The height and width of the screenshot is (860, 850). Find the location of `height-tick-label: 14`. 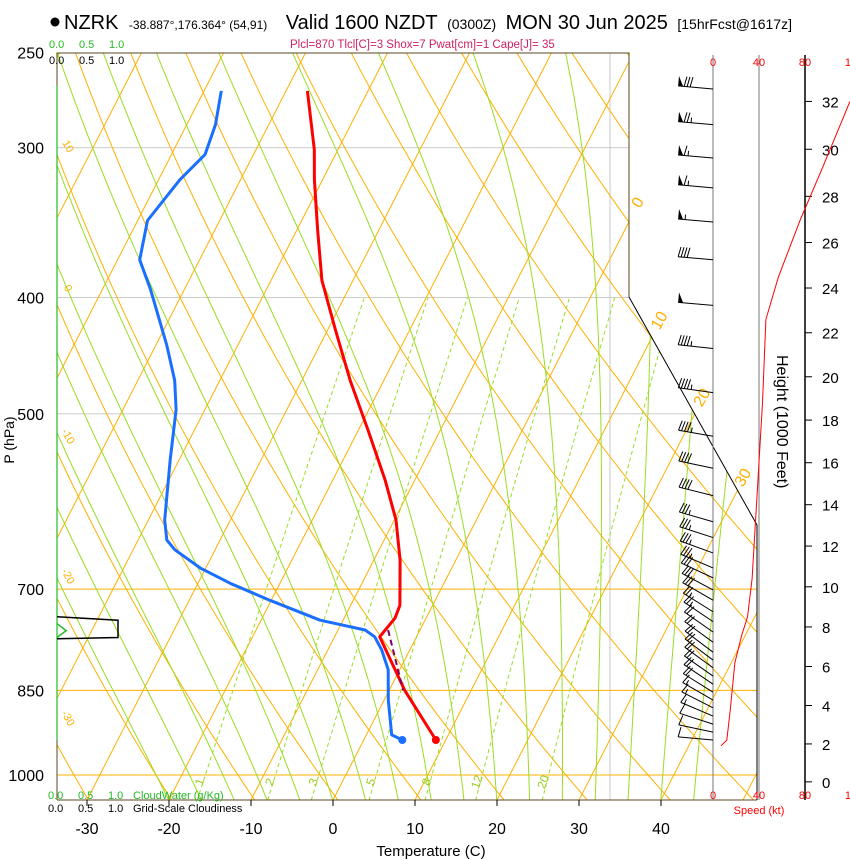

height-tick-label: 14 is located at coordinates (830, 506).